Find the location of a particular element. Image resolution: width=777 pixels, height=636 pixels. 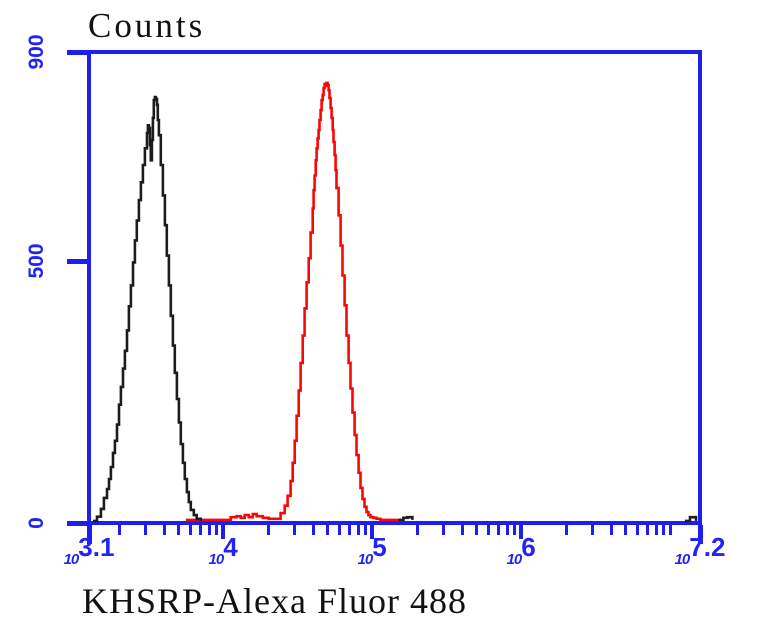

y-tick-label: 500 is located at coordinates (36, 261).